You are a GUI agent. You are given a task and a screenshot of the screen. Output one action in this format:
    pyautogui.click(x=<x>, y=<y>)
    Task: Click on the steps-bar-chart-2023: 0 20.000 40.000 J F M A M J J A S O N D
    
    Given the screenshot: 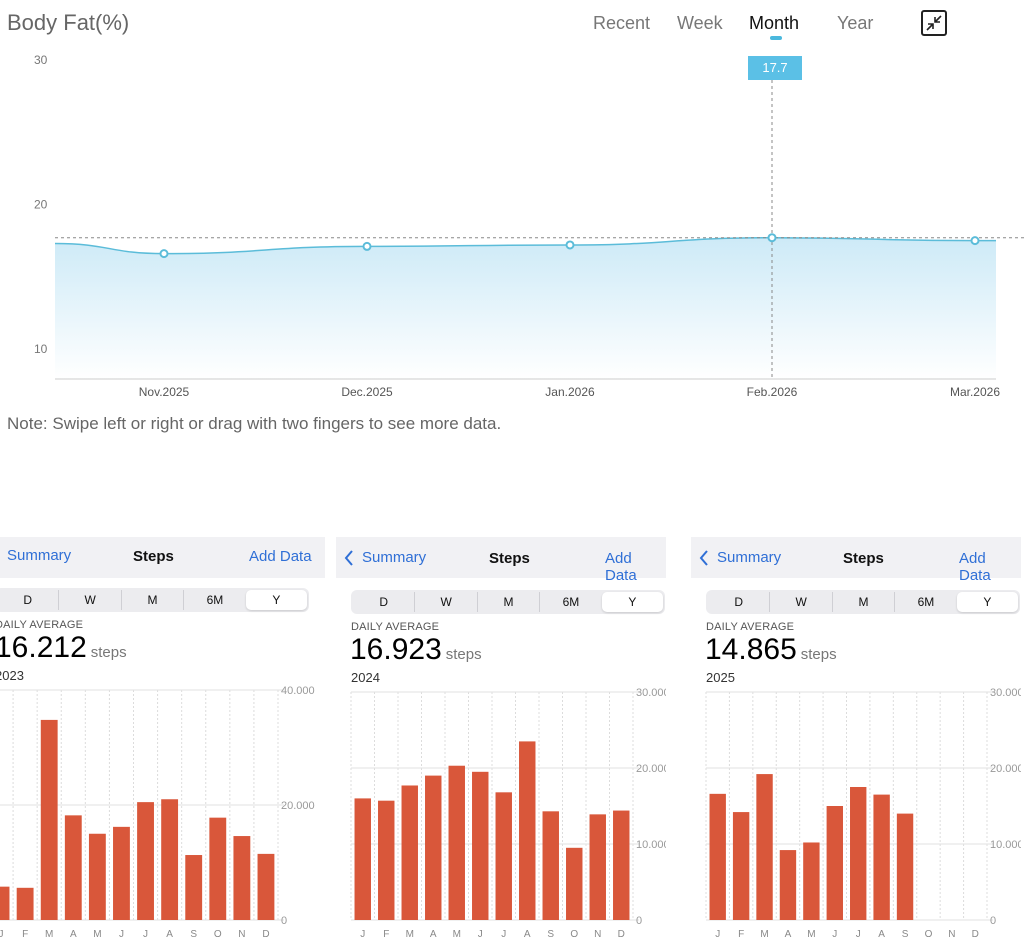 What is the action you would take?
    pyautogui.click(x=162, y=744)
    